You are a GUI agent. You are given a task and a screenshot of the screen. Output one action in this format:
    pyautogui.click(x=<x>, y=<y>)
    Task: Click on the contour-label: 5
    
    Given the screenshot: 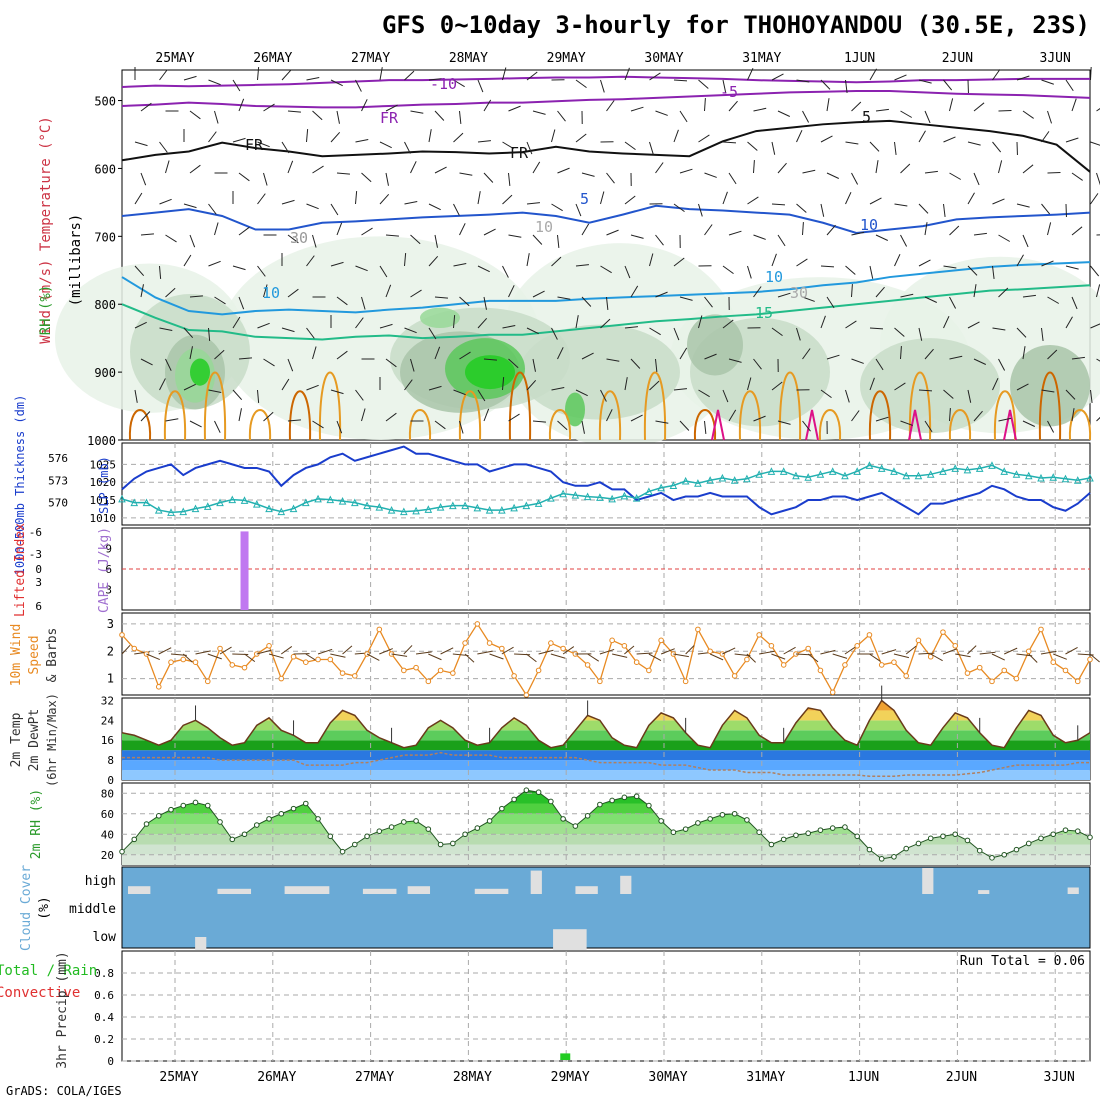 What is the action you would take?
    pyautogui.click(x=866, y=117)
    